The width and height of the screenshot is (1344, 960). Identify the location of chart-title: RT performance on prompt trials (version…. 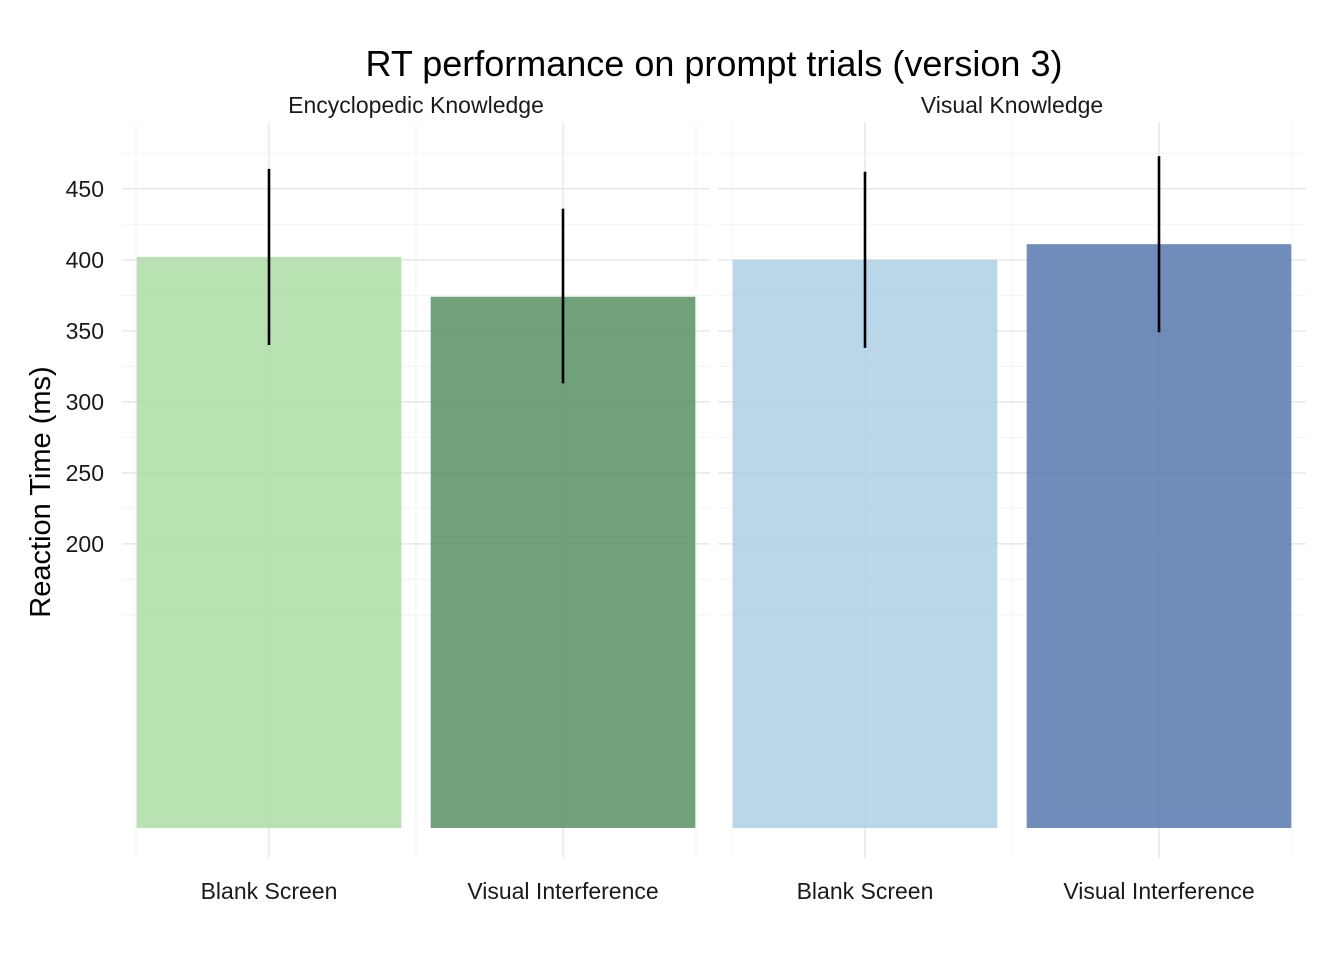
(714, 63).